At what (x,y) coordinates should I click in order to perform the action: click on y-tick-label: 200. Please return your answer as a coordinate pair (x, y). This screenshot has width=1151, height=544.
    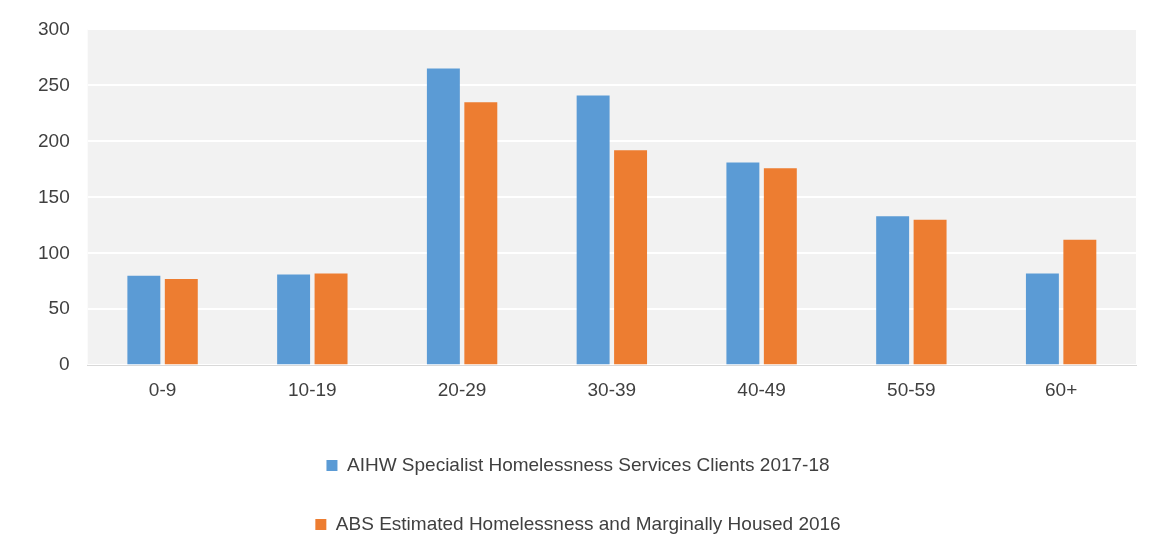
    Looking at the image, I should click on (54, 140).